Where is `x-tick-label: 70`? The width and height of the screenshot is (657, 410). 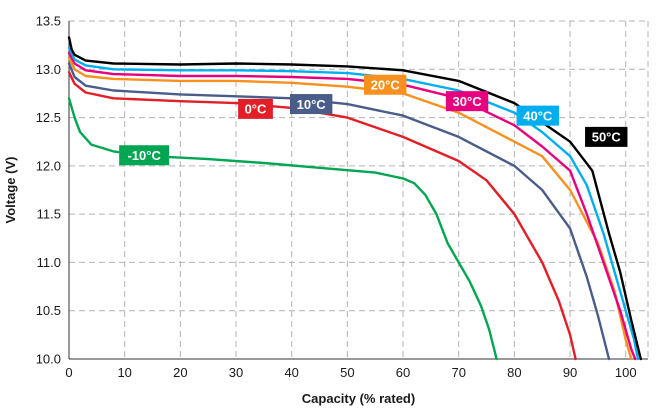
x-tick-label: 70 is located at coordinates (458, 372).